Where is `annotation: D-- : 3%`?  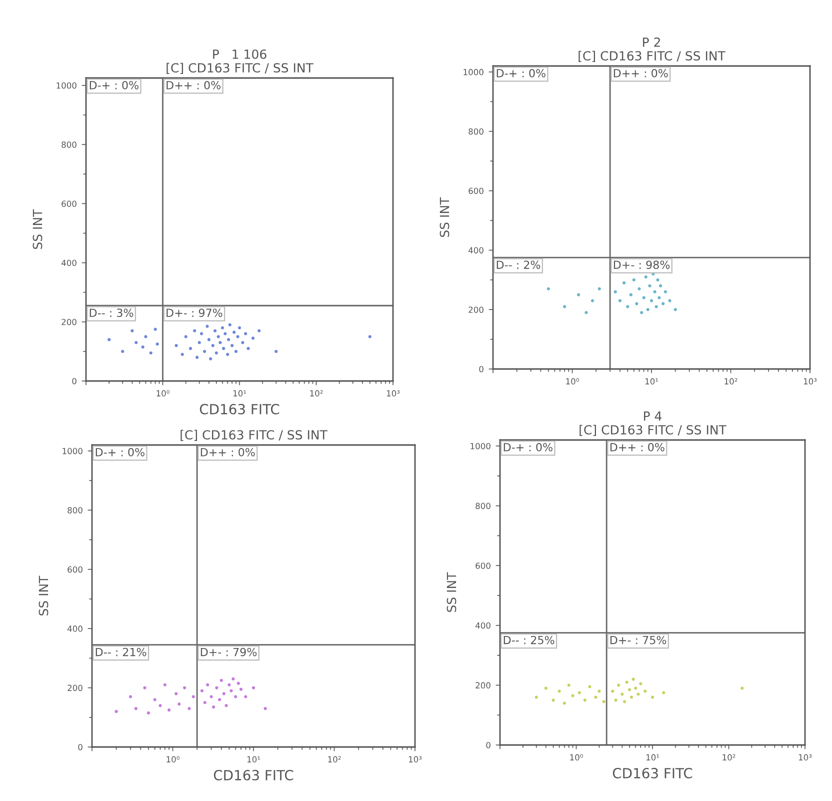 annotation: D-- : 3% is located at coordinates (112, 312).